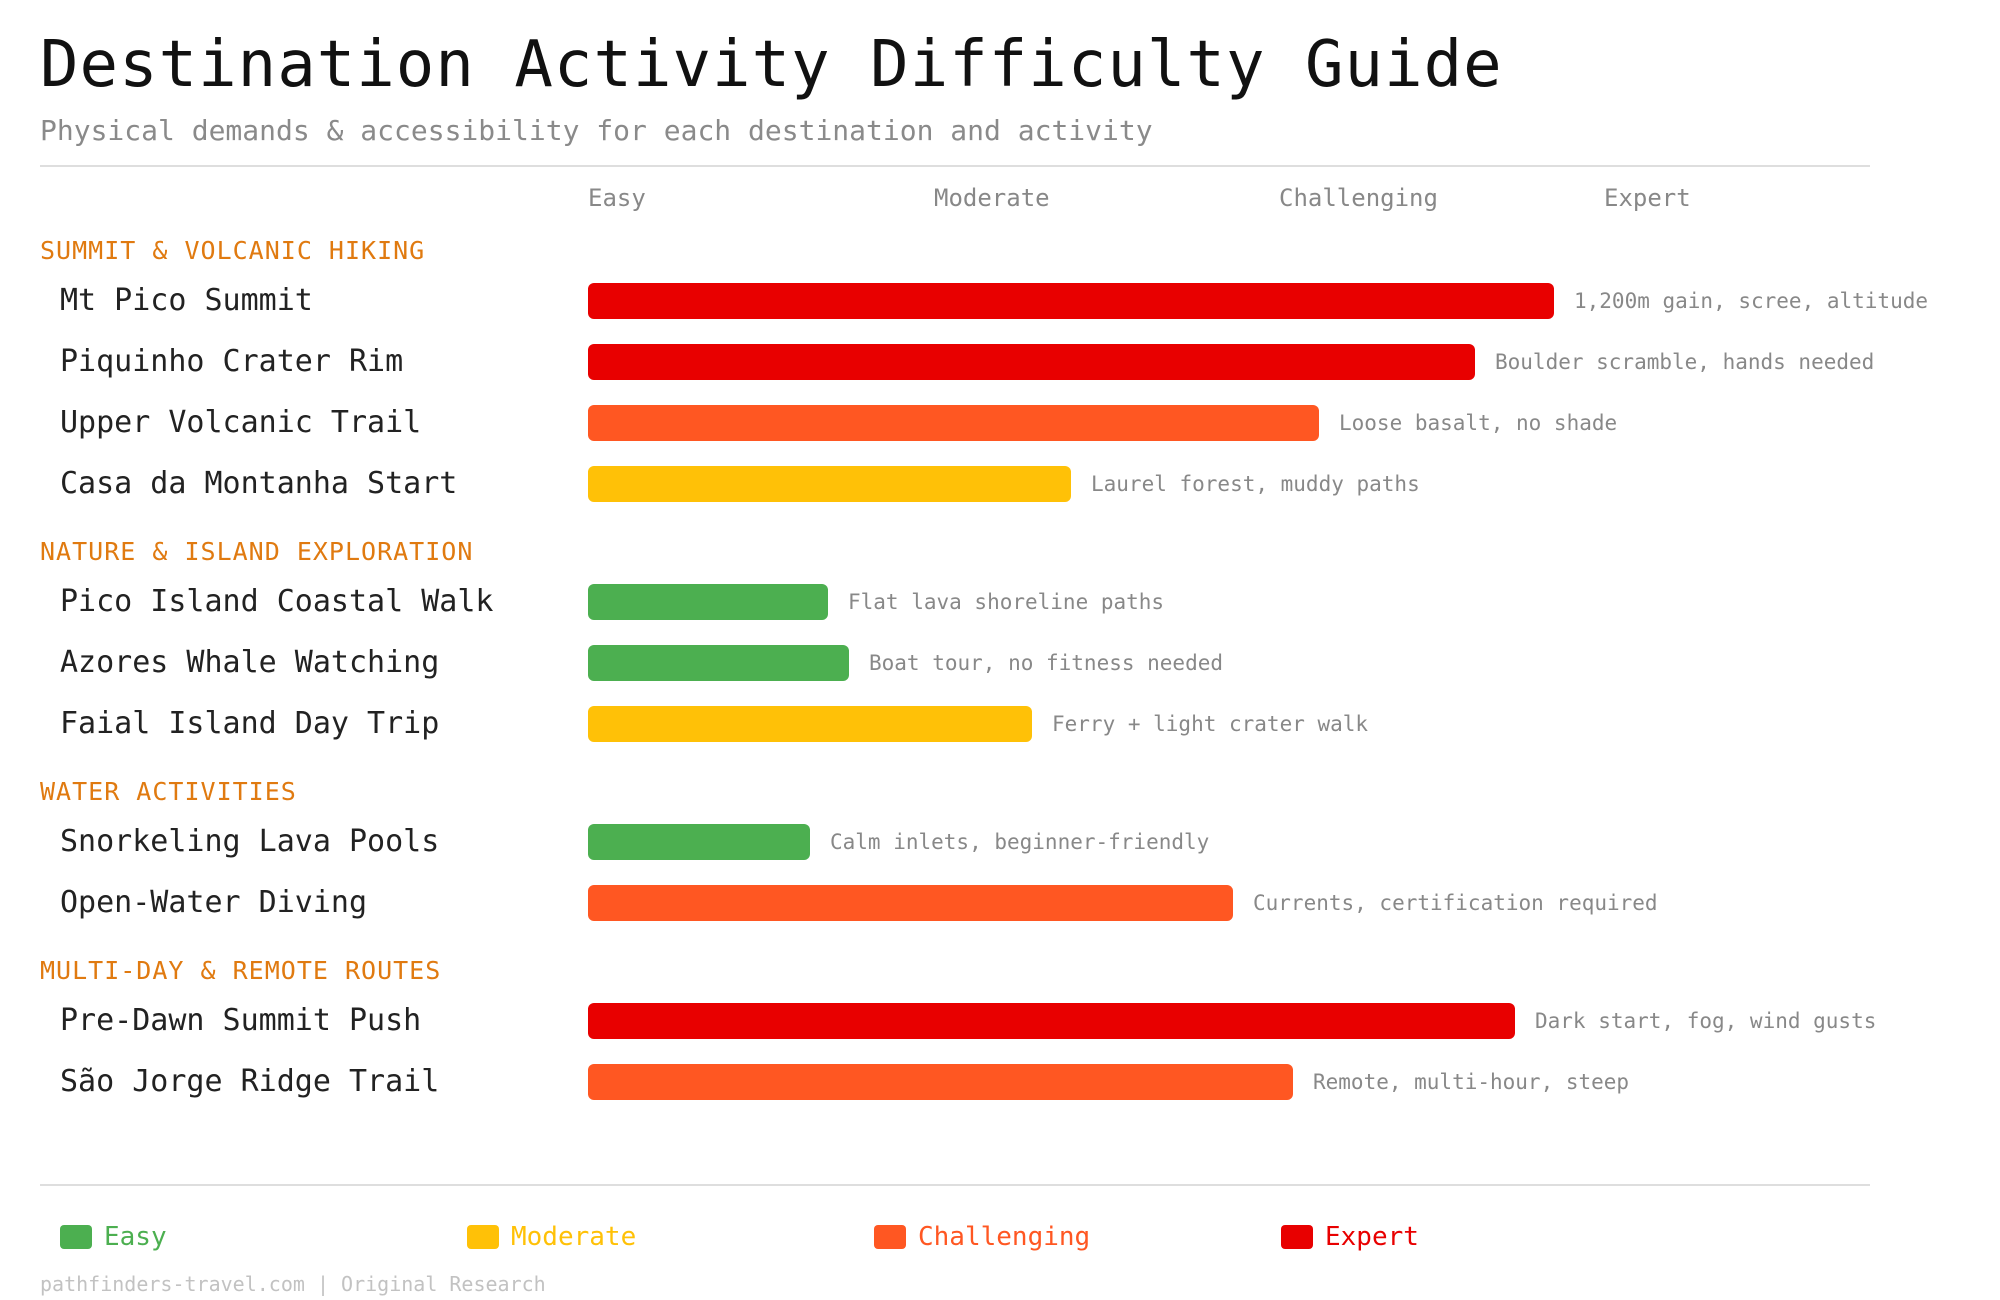 Image resolution: width=2000 pixels, height=1300 pixels. What do you see at coordinates (1685, 362) in the screenshot?
I see `bar-note: Boulder scramble, hands needed` at bounding box center [1685, 362].